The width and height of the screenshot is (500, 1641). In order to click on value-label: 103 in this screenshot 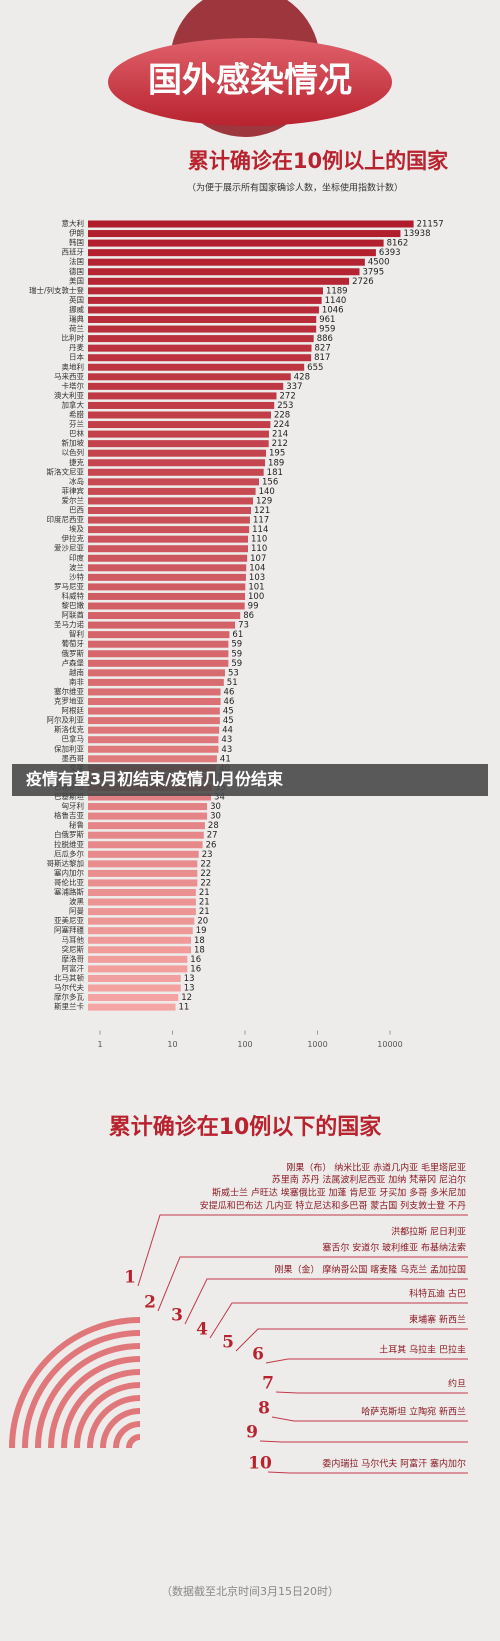, I will do `click(257, 578)`.